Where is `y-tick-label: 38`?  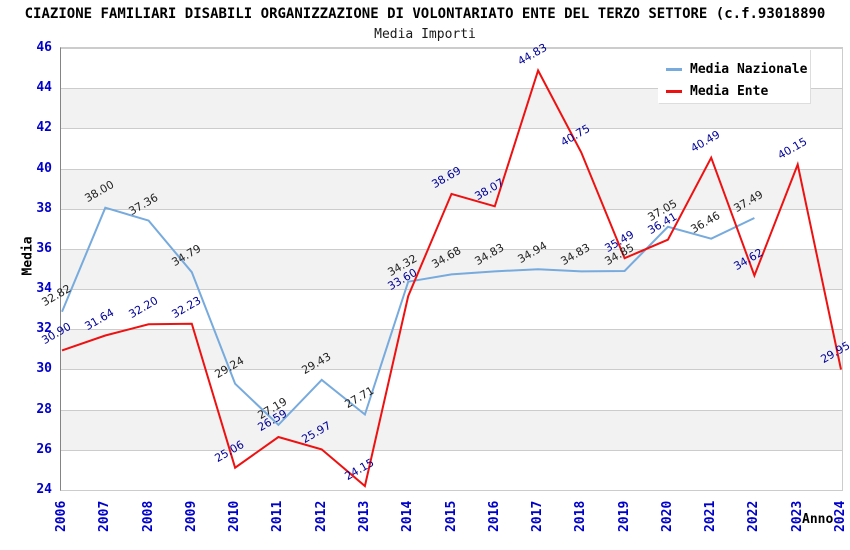 y-tick-label: 38 is located at coordinates (44, 208).